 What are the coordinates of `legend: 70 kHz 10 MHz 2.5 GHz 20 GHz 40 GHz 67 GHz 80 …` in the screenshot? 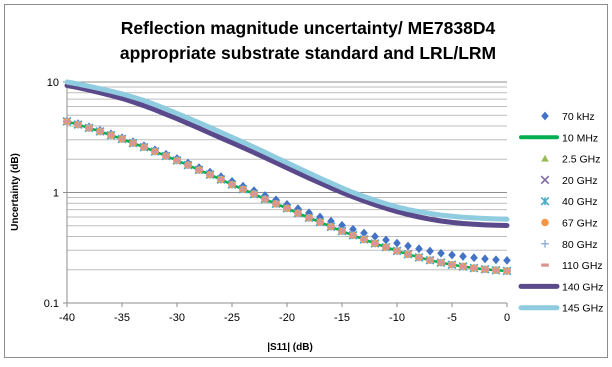 It's located at (560, 213).